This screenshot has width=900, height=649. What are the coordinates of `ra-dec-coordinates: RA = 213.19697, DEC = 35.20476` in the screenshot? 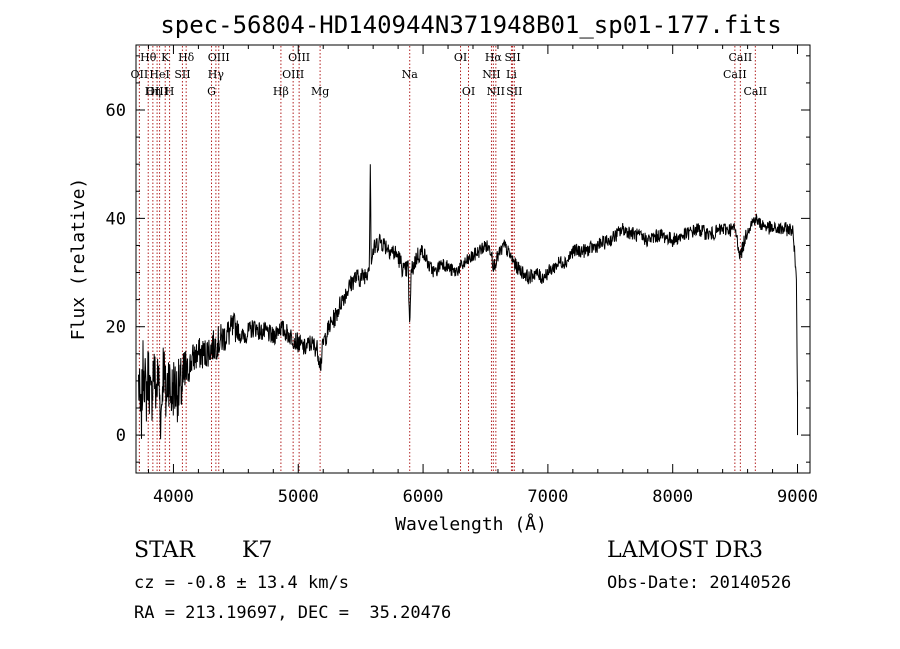 It's located at (293, 613).